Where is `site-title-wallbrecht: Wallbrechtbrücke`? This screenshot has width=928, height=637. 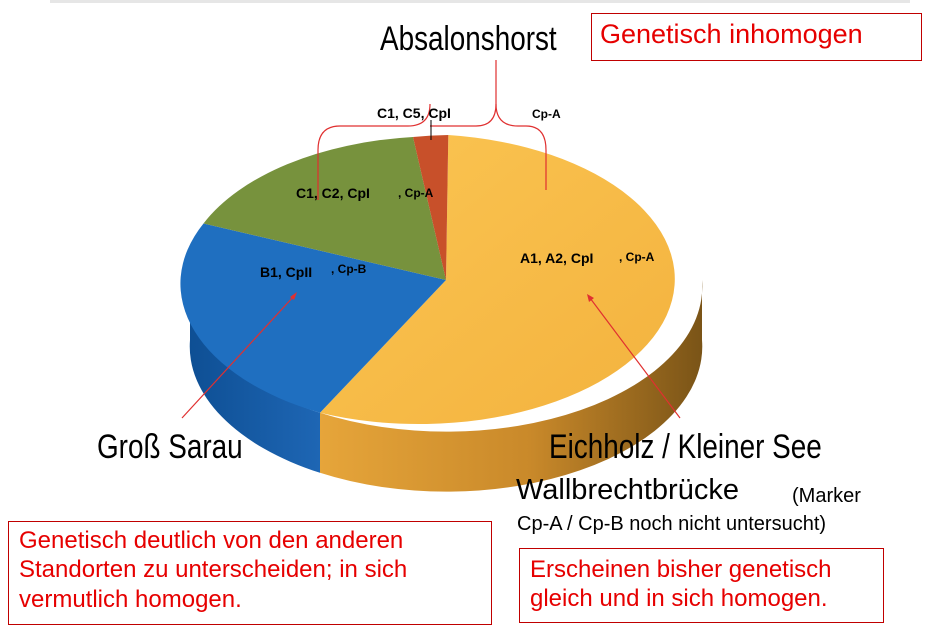 site-title-wallbrecht: Wallbrechtbrücke is located at coordinates (627, 490).